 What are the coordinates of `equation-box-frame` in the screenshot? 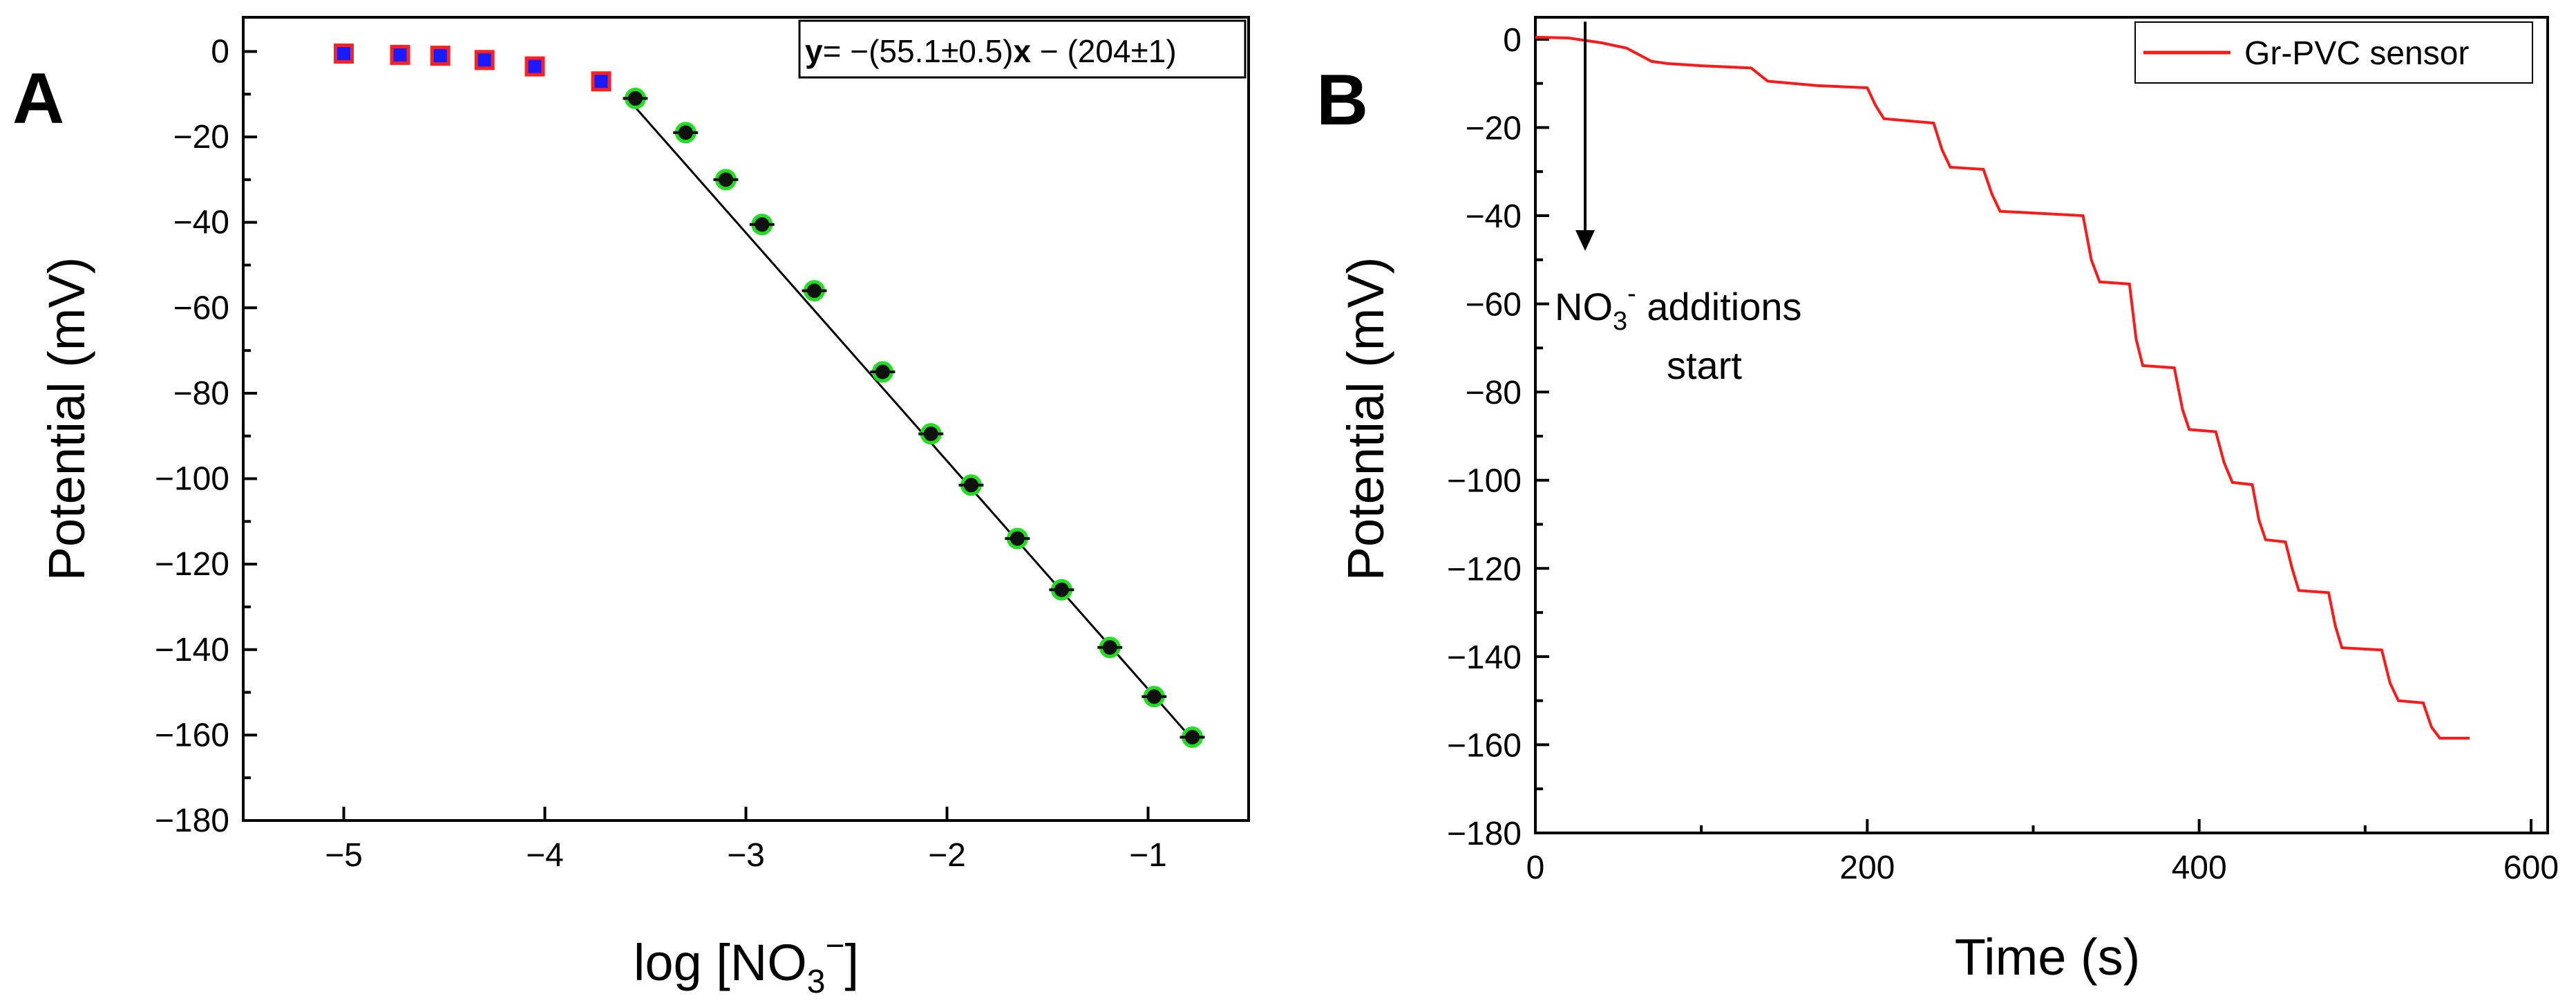 It's located at (1022, 49).